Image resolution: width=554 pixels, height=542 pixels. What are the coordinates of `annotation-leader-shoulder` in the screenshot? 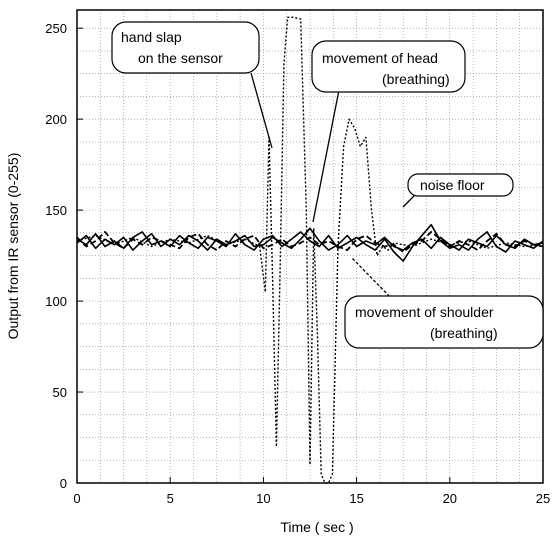 It's located at (372, 279).